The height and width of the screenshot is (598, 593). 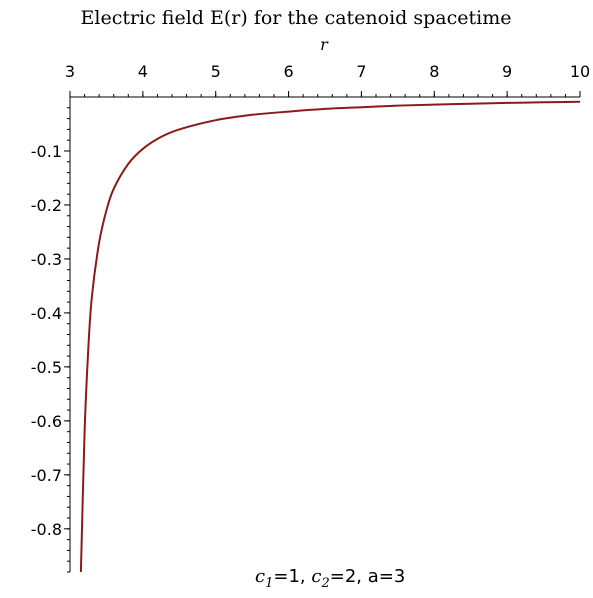 I want to click on y-tick-label: -0.6, so click(x=46, y=421).